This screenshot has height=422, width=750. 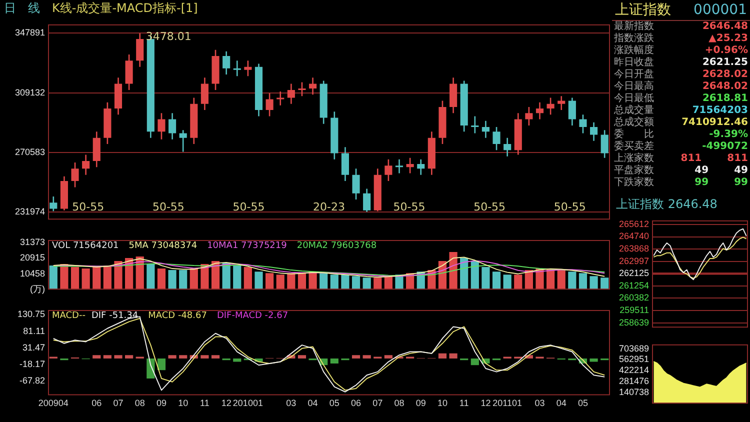 I want to click on category-label: 指数涨跌, so click(x=634, y=38).